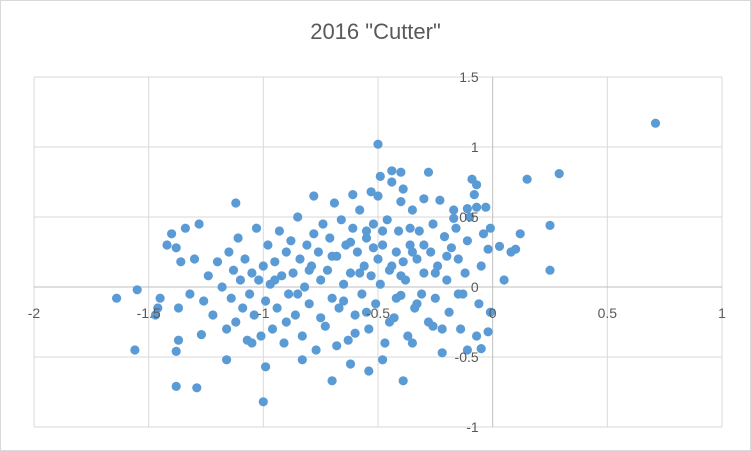  I want to click on y-tick-label: -0.5, so click(467, 357).